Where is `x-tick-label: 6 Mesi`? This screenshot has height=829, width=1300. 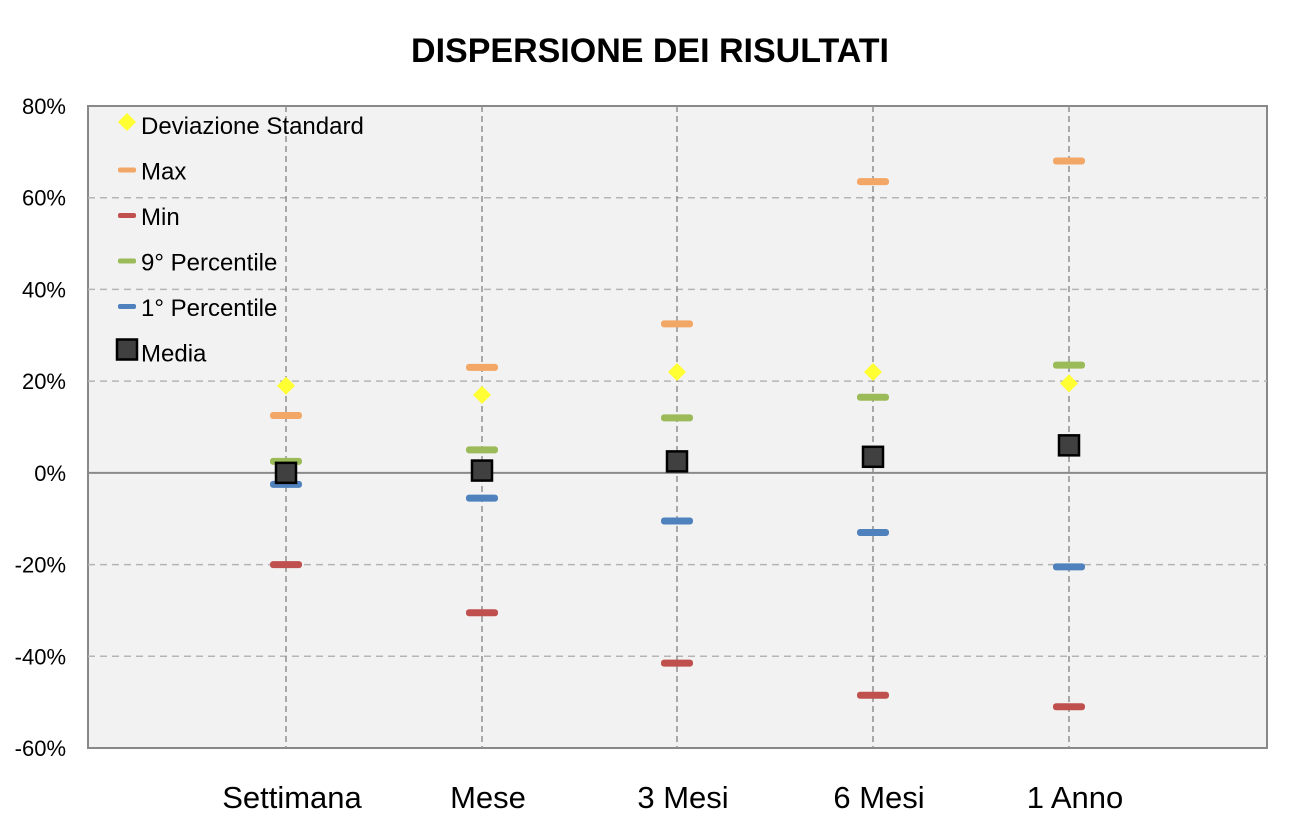 x-tick-label: 6 Mesi is located at coordinates (878, 797).